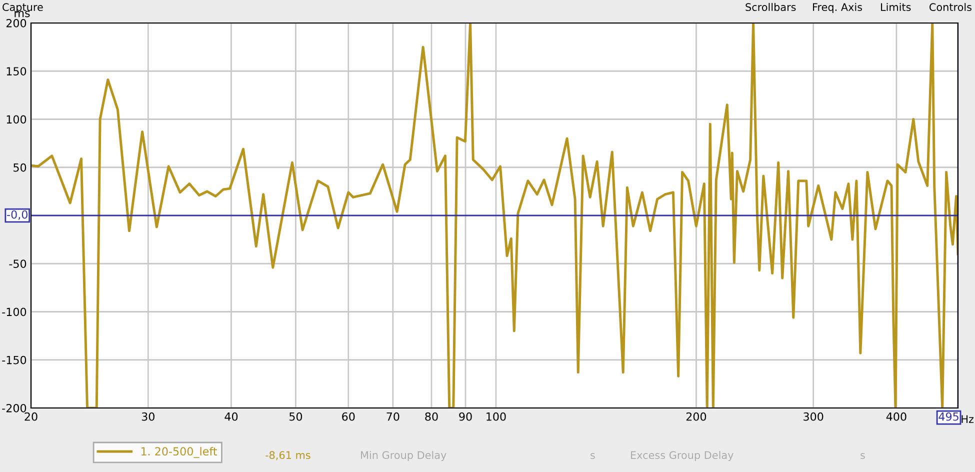  Describe the element at coordinates (682, 456) in the screenshot. I see `text: Excess Group Delay` at that location.